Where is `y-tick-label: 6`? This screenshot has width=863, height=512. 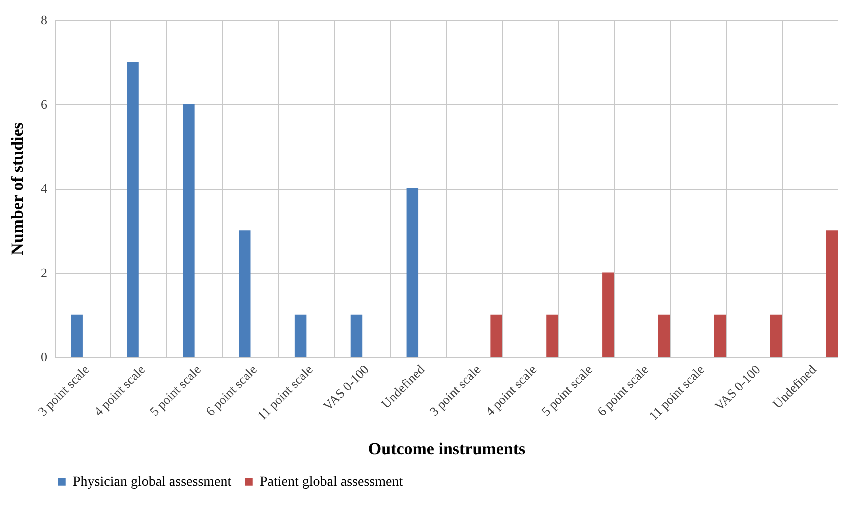 y-tick-label: 6 is located at coordinates (44, 104).